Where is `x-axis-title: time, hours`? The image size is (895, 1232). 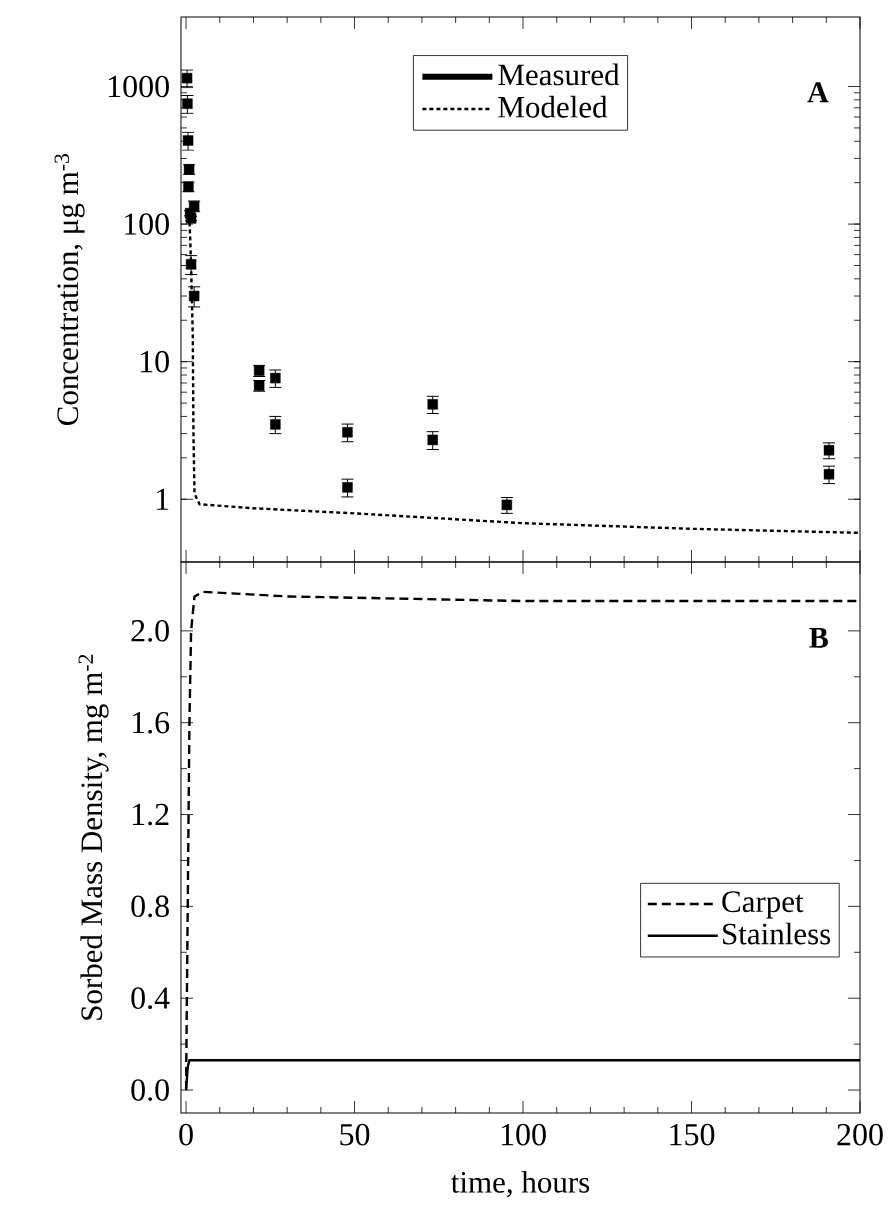
x-axis-title: time, hours is located at coordinates (520, 1184).